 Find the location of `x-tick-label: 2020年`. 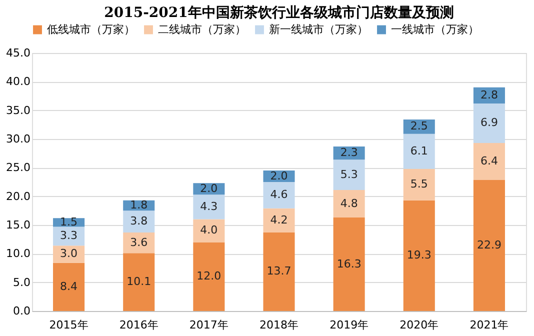

x-tick-label: 2020年 is located at coordinates (419, 325).